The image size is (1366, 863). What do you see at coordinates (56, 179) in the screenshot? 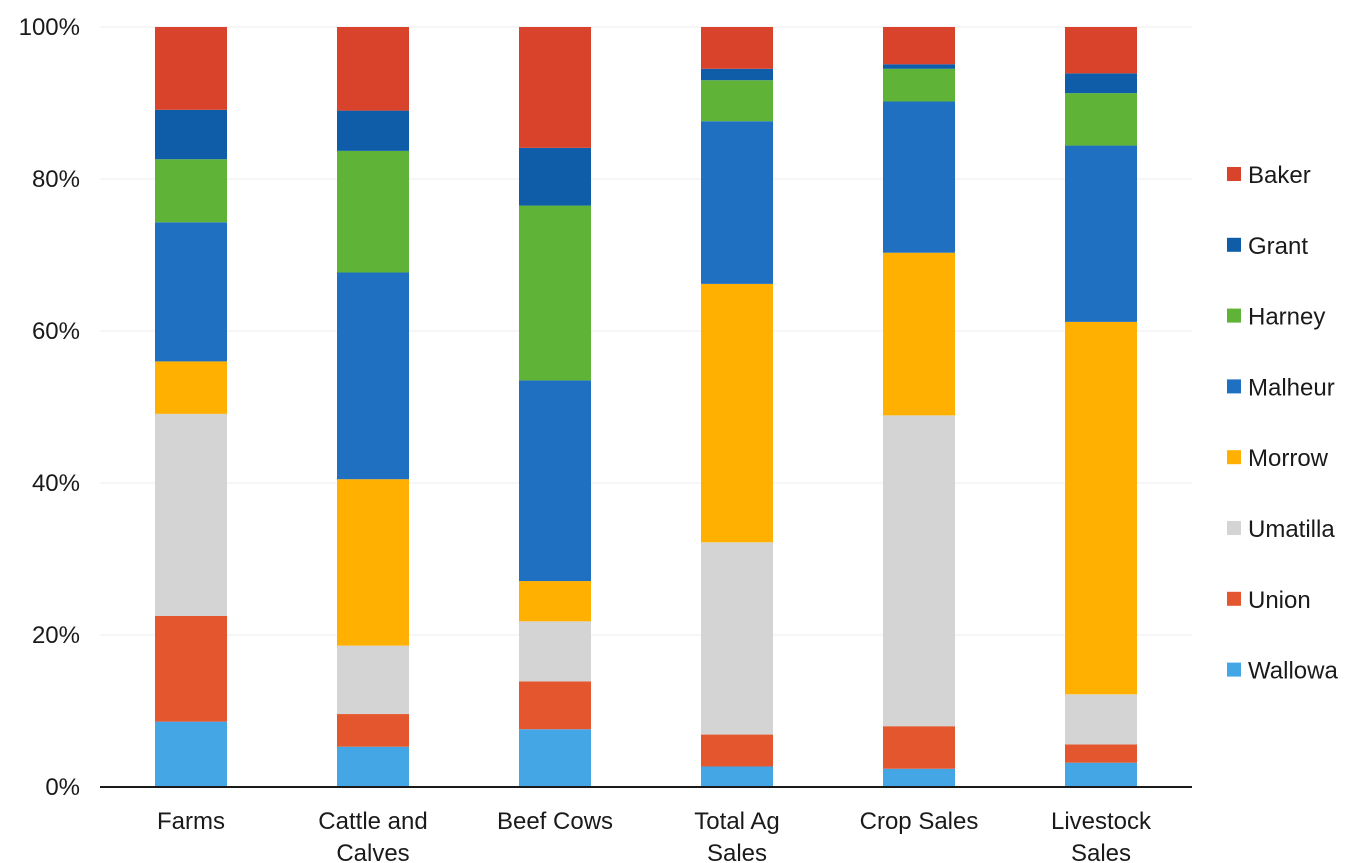
I see `y-tick-label: 80%` at bounding box center [56, 179].